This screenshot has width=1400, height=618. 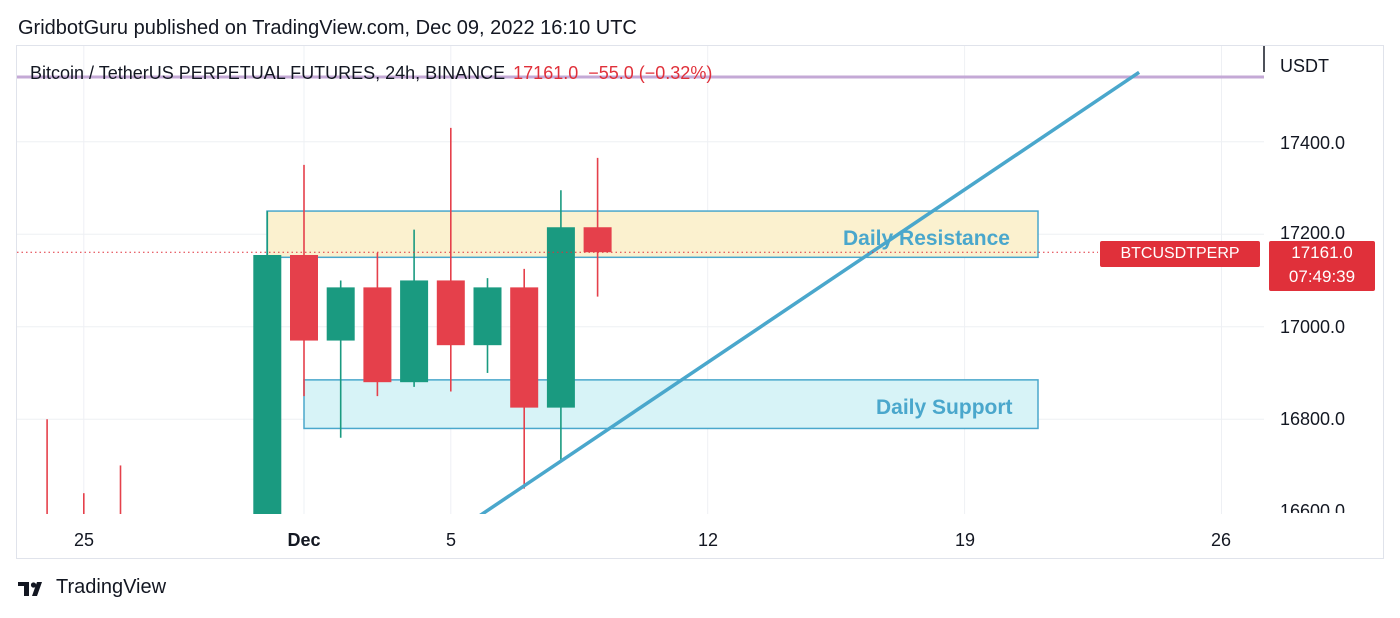 What do you see at coordinates (111, 587) in the screenshot?
I see `tradingview-wordmark: TradingView` at bounding box center [111, 587].